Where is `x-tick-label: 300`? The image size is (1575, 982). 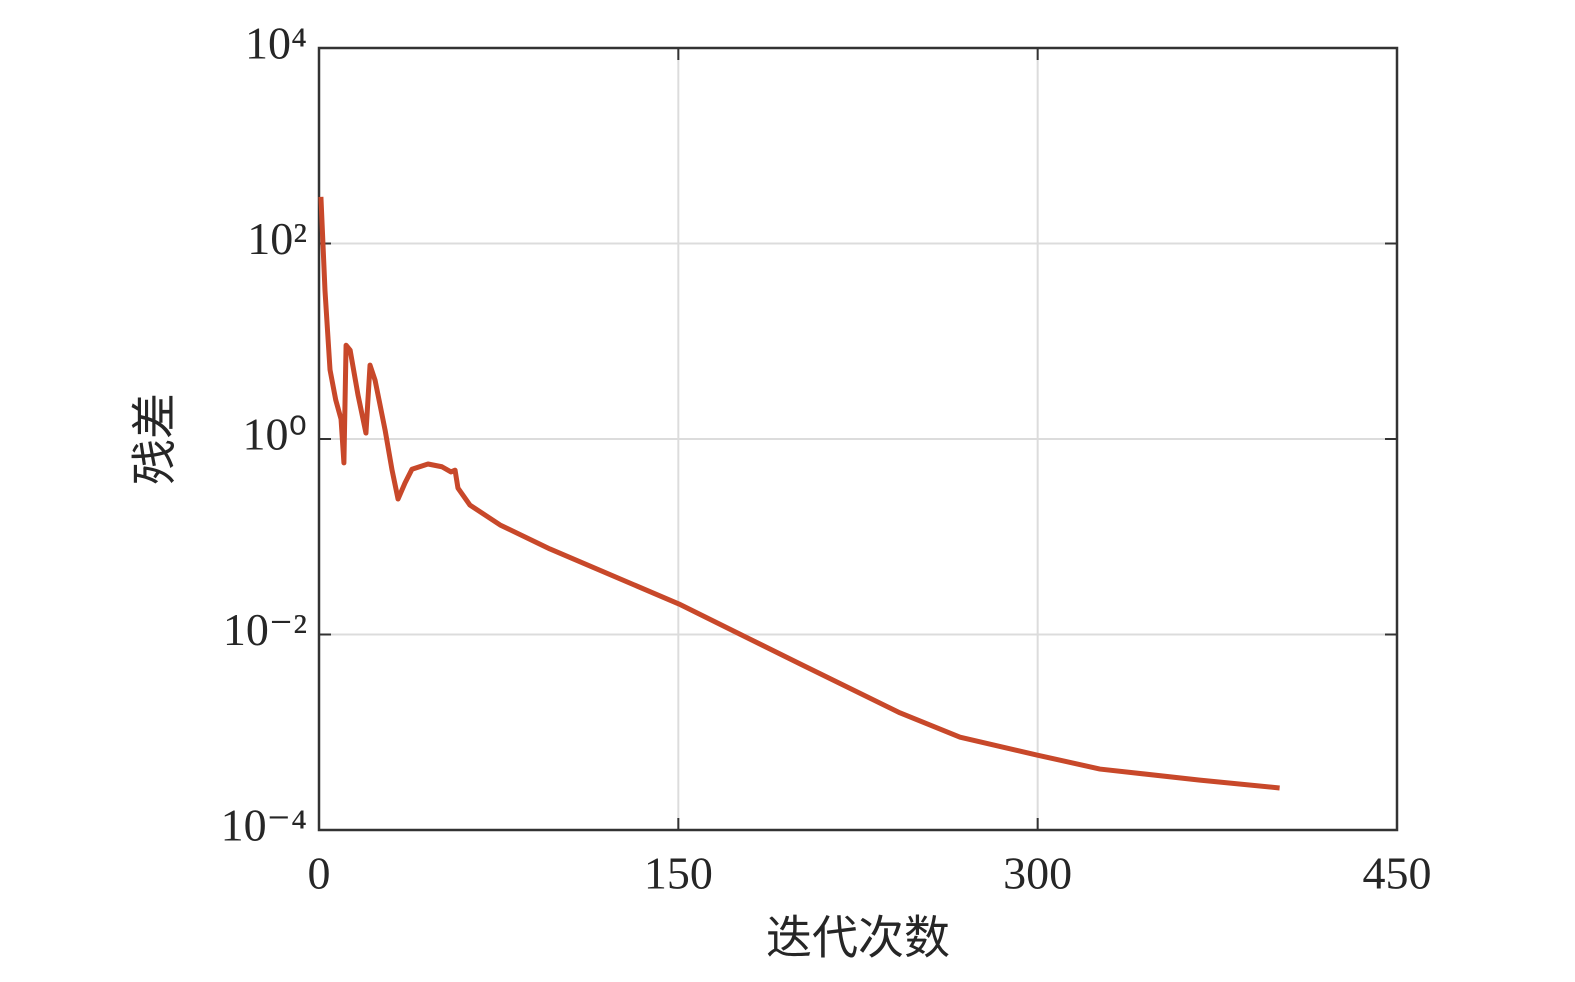 x-tick-label: 300 is located at coordinates (1037, 873).